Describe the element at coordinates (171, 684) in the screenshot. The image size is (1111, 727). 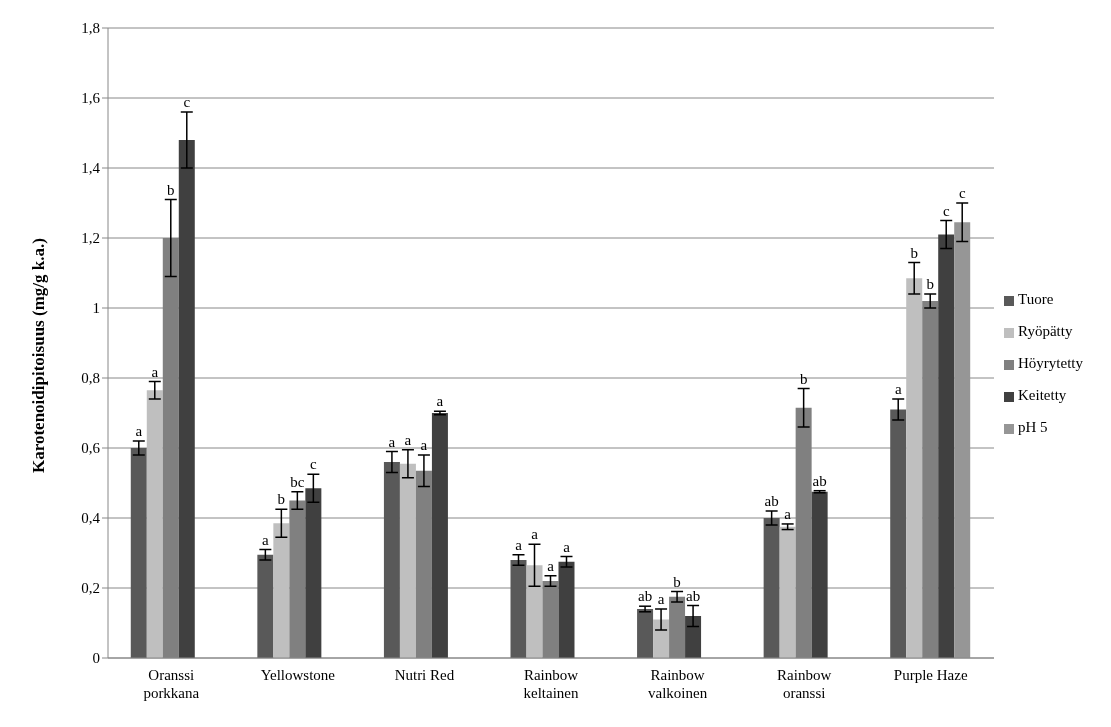
I see `x-tick-label: Oranssi porkkana` at that location.